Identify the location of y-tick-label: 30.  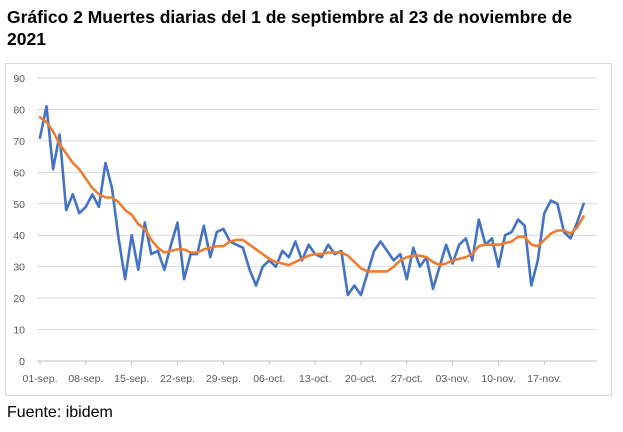
(19, 268).